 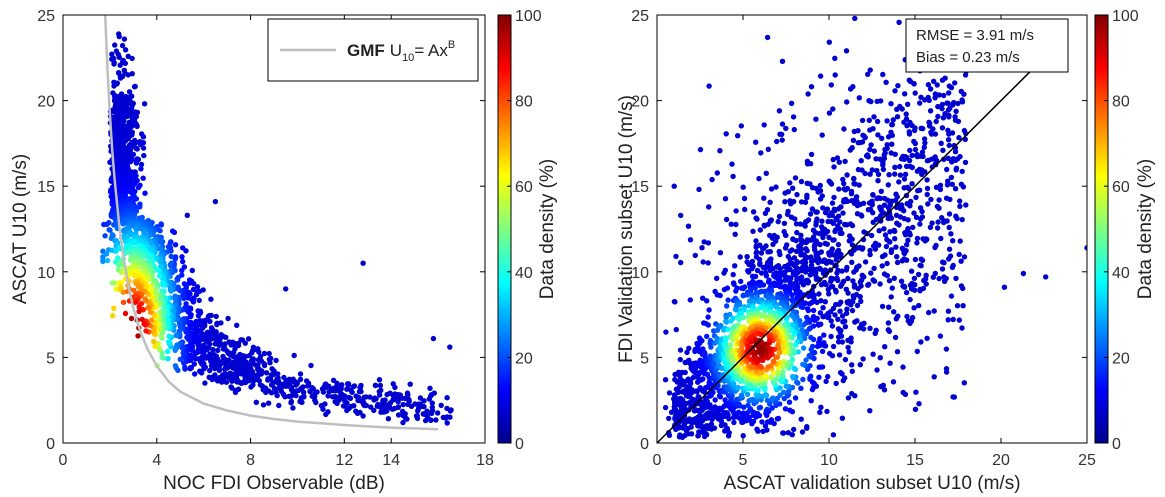 What do you see at coordinates (1121, 187) in the screenshot?
I see `right-colorbar-tick-label: 60` at bounding box center [1121, 187].